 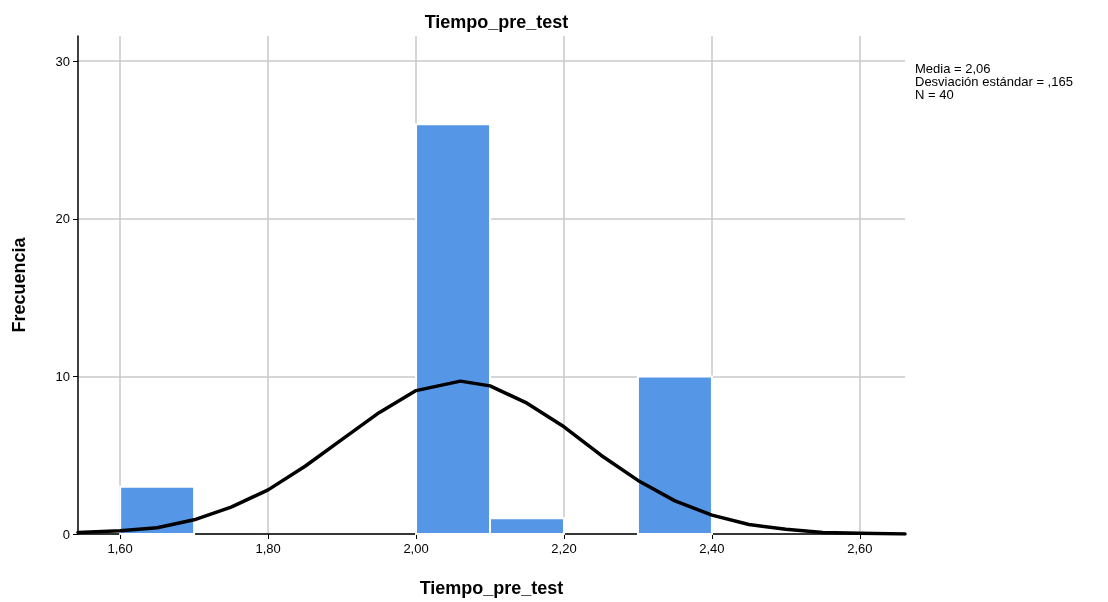 What do you see at coordinates (712, 548) in the screenshot?
I see `x-tick-label: 2,40` at bounding box center [712, 548].